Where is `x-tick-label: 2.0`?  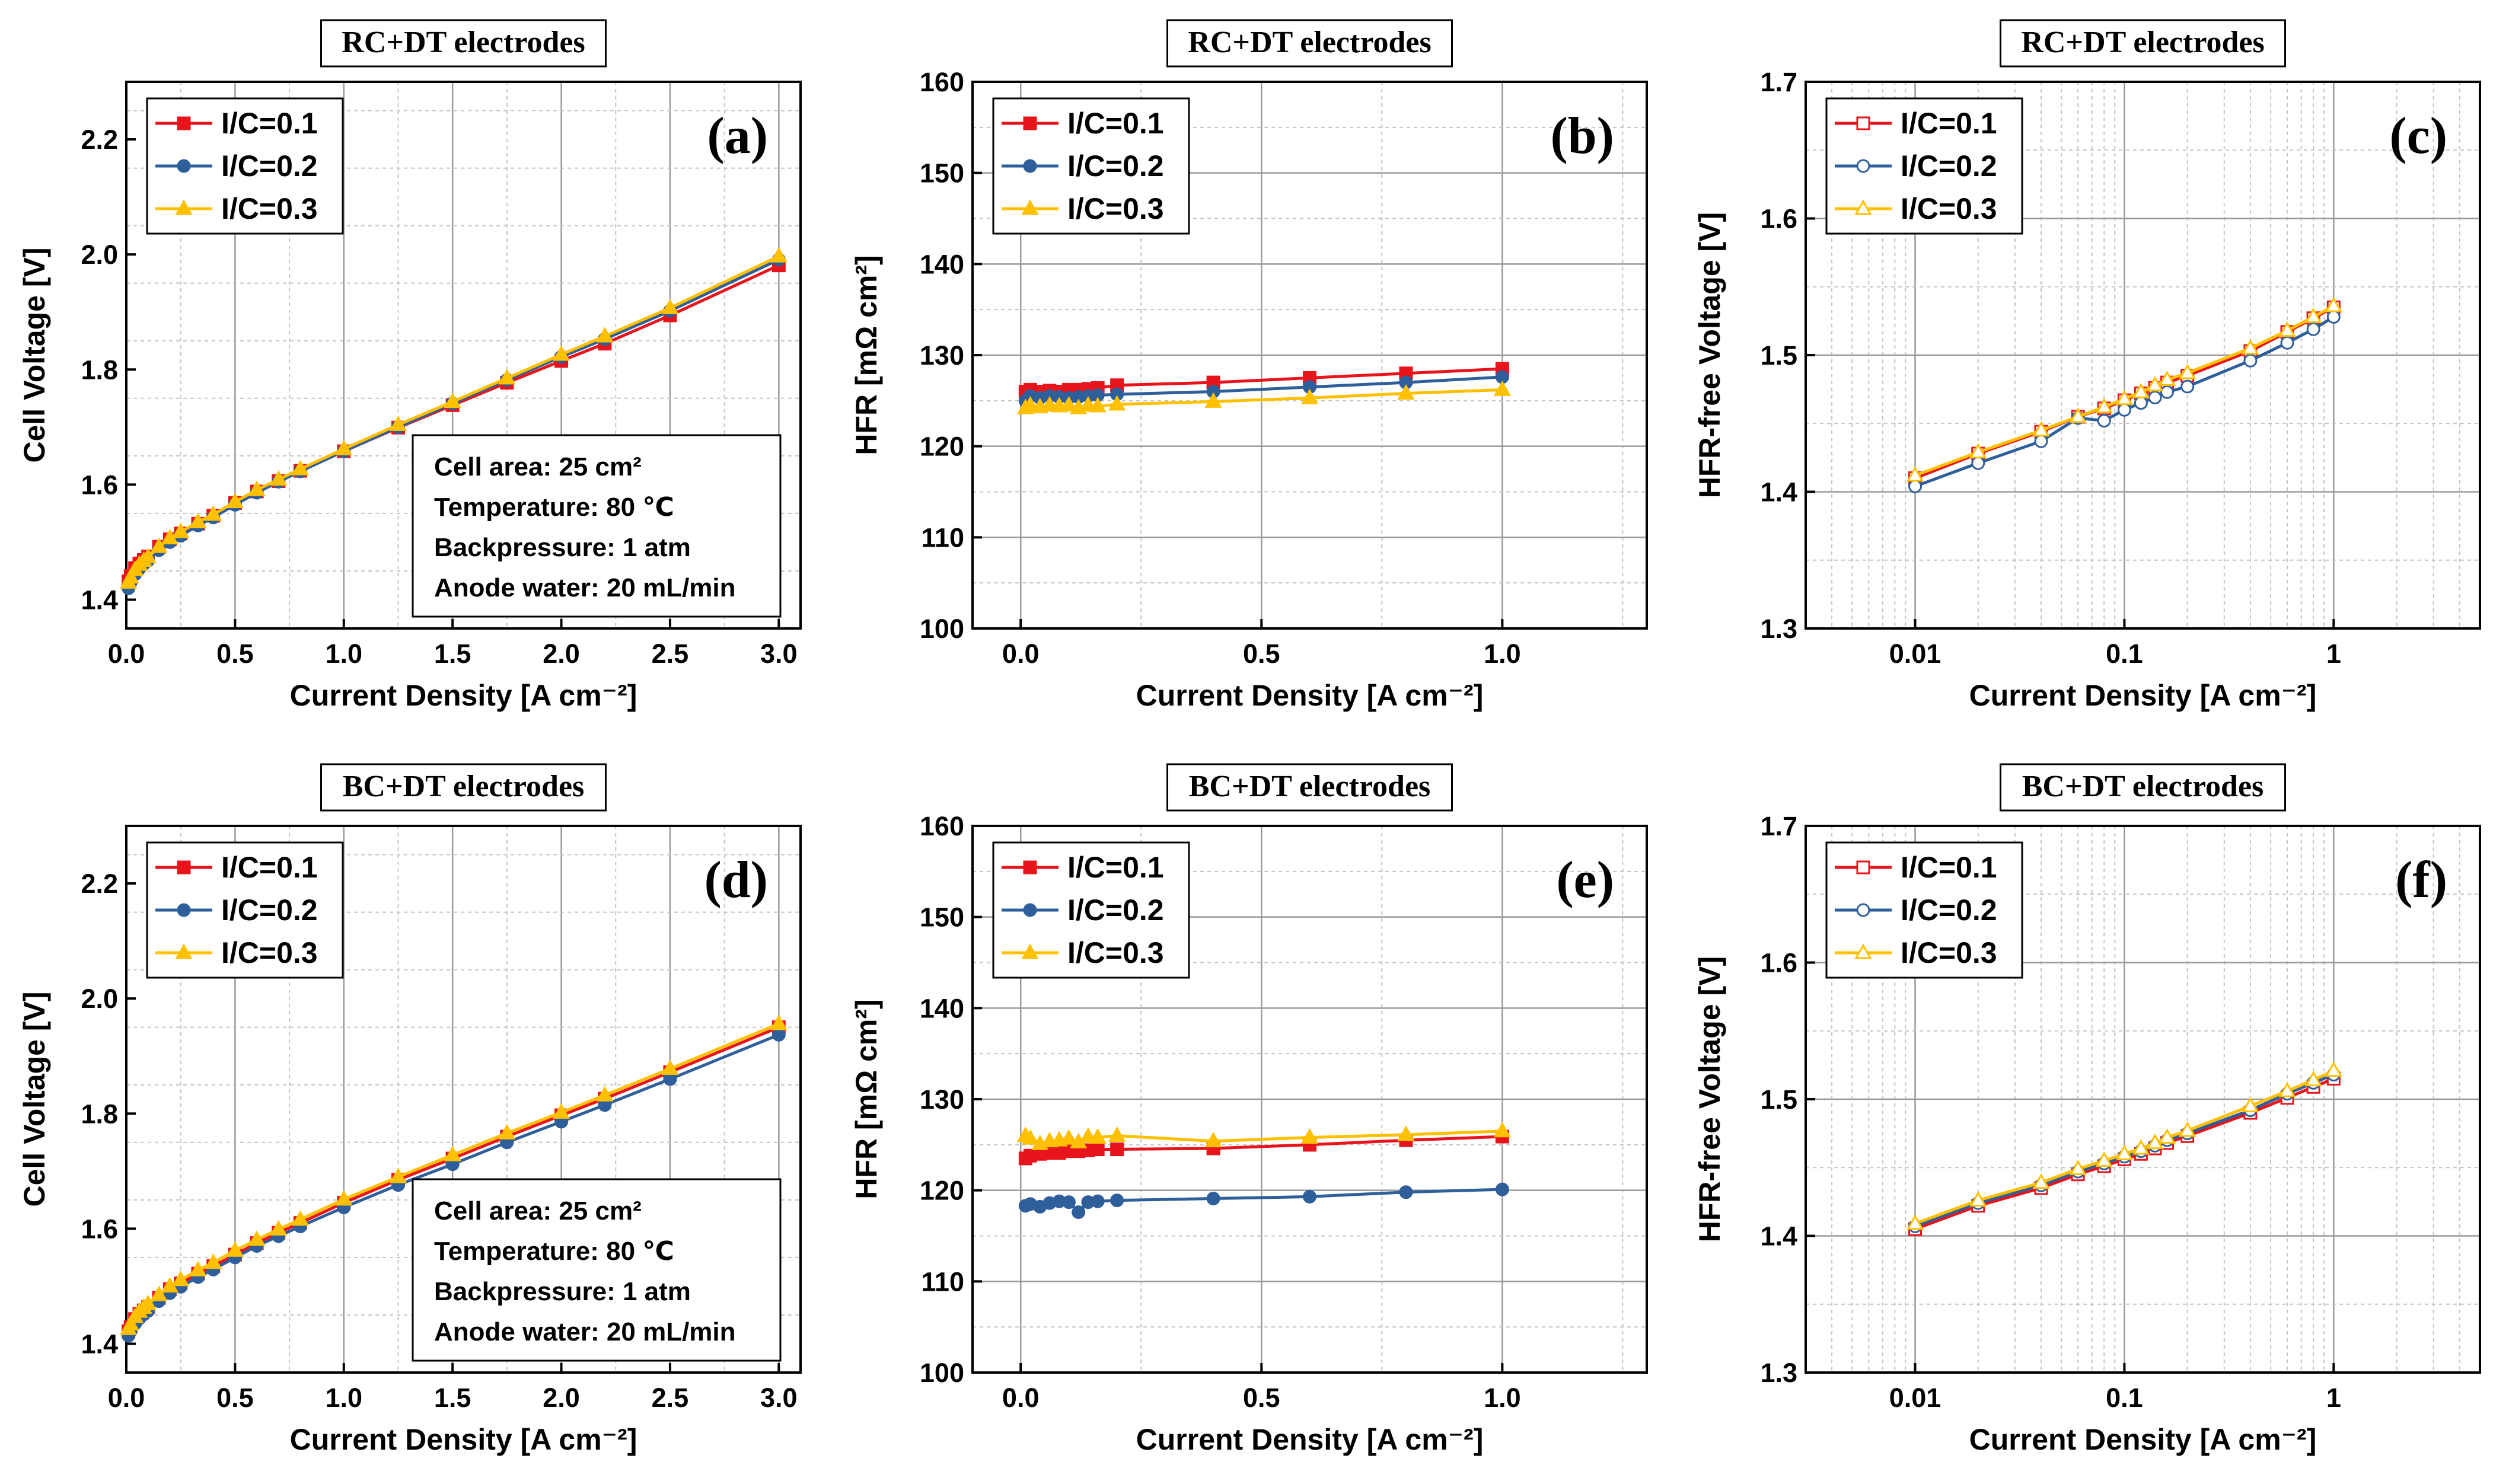
x-tick-label: 2.0 is located at coordinates (561, 654).